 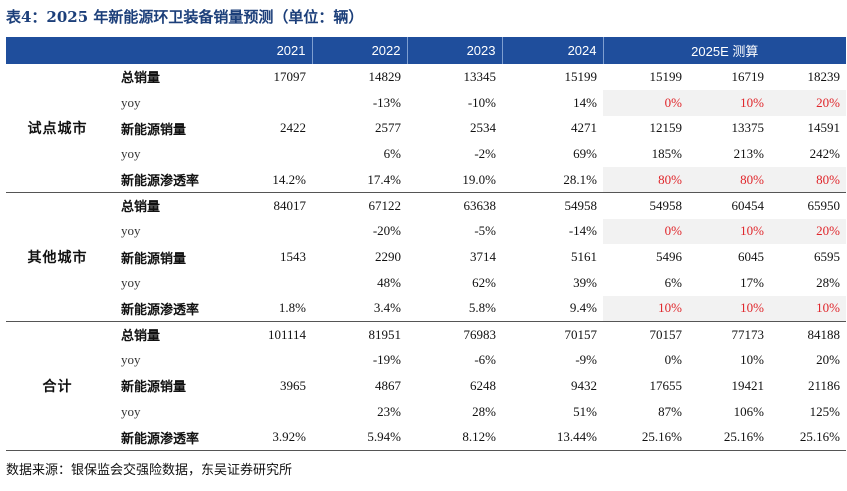 What do you see at coordinates (581, 205) in the screenshot?
I see `value-cell: 54958` at bounding box center [581, 205].